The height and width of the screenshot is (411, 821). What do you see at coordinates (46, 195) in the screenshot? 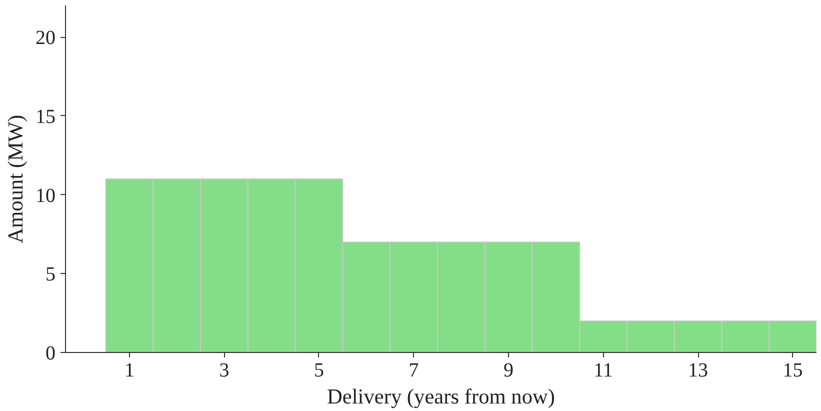
I see `y-tick-label: 10` at bounding box center [46, 195].